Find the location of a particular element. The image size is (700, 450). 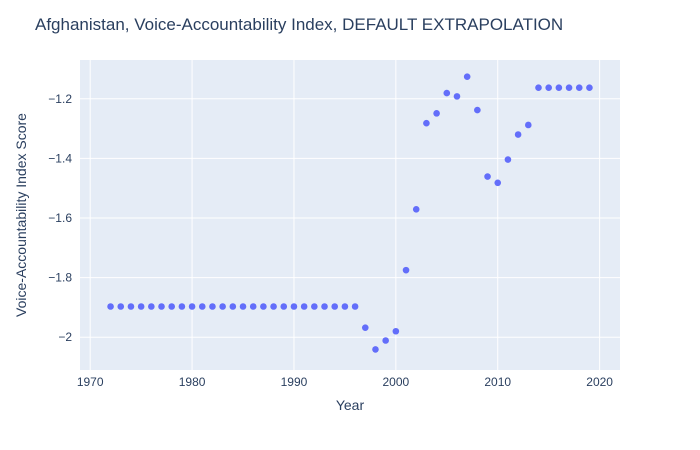

y-tick-label: −1.6 is located at coordinates (60, 218).